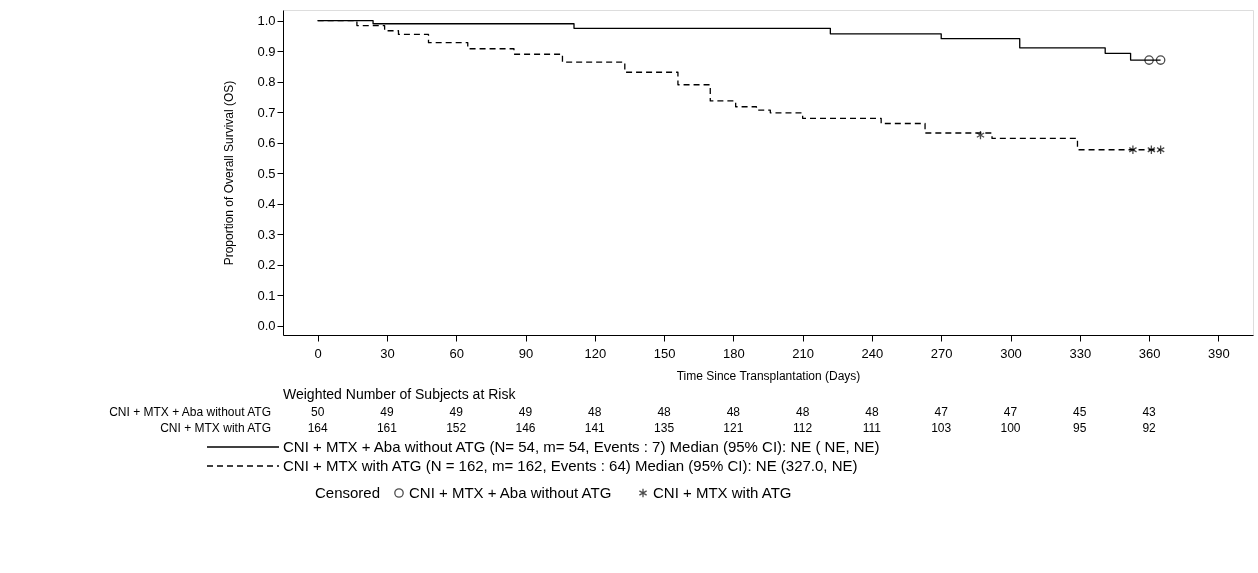 The width and height of the screenshot is (1258, 573). I want to click on legend-label: CNI + MTX with ATG, so click(722, 492).